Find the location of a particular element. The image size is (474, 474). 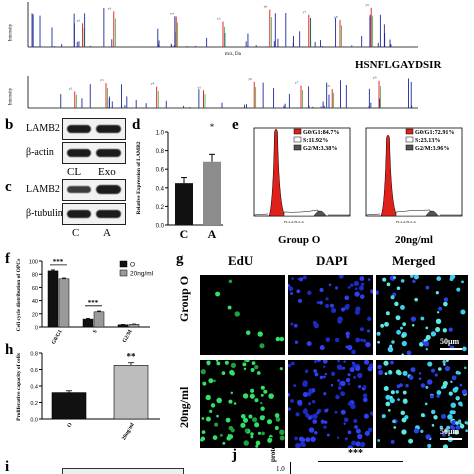

x-tick-label: 20ng/ml is located at coordinates (128, 432).